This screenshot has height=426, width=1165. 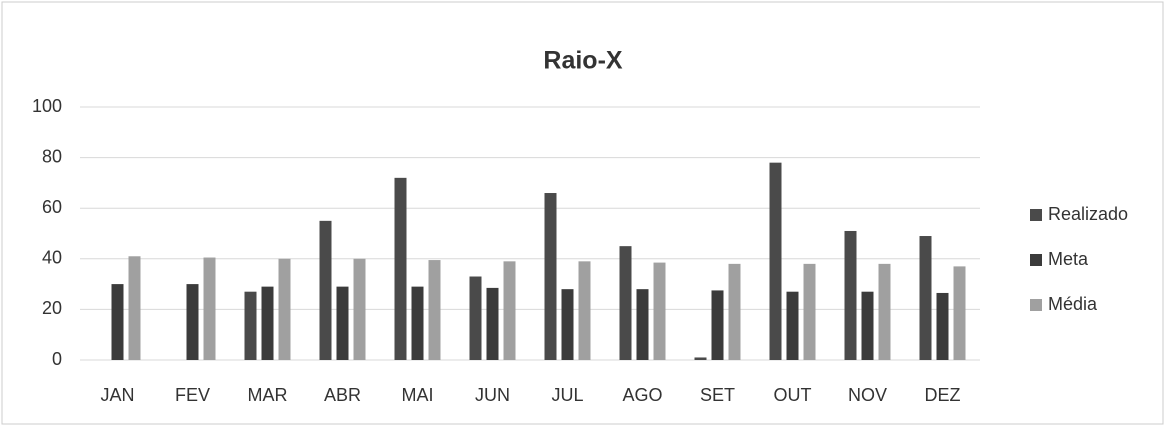 What do you see at coordinates (268, 395) in the screenshot?
I see `x-tick-label: MAR` at bounding box center [268, 395].